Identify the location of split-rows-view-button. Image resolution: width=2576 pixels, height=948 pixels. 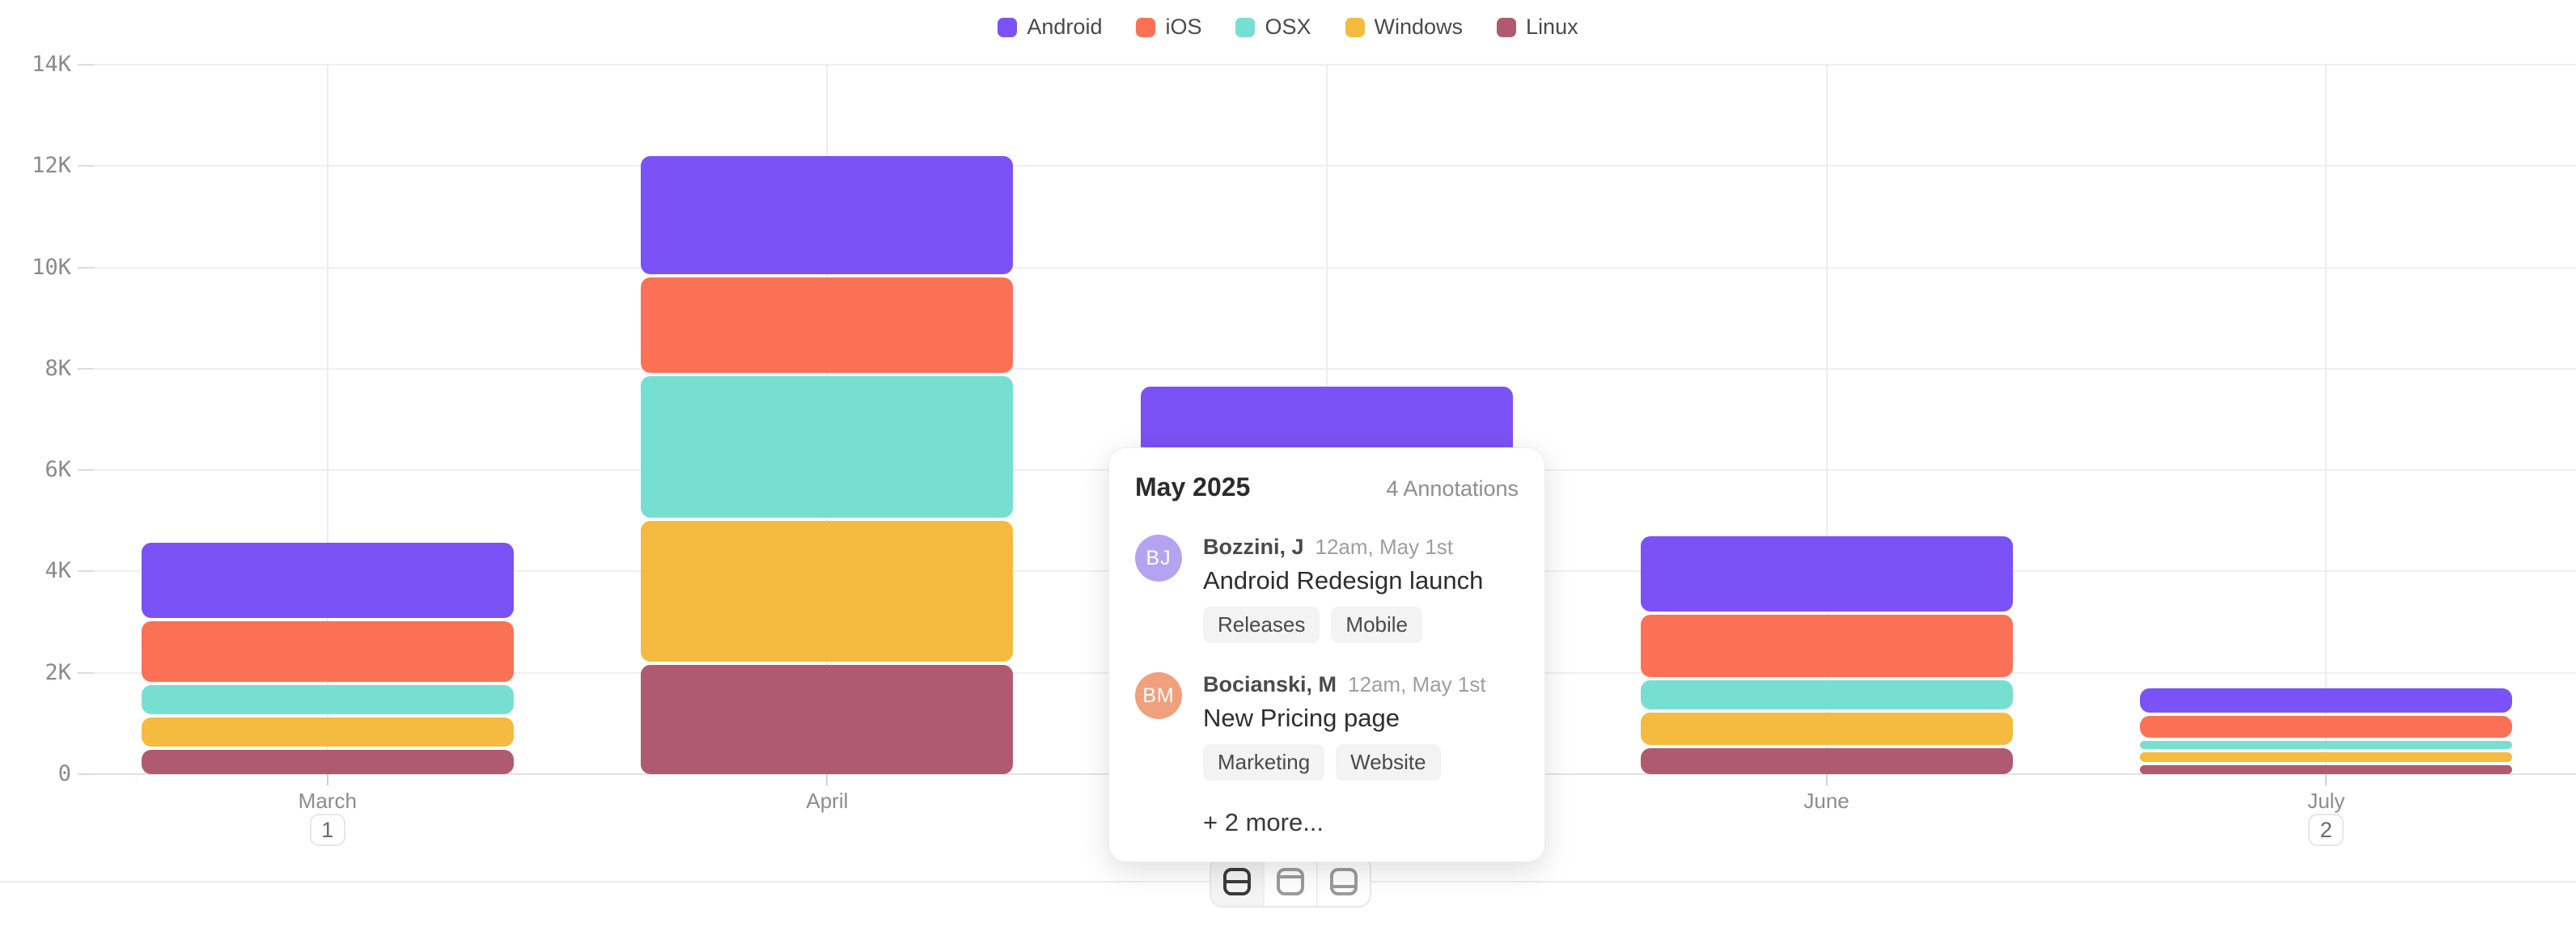
(1237, 882).